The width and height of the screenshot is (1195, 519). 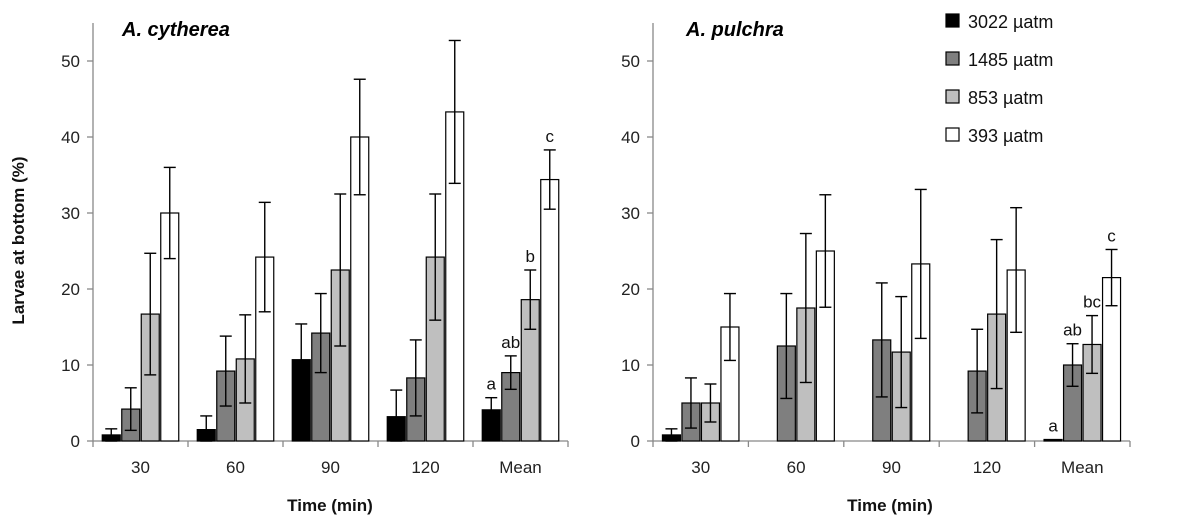 What do you see at coordinates (18, 240) in the screenshot?
I see `y-axis-title: Larvae at bottom (%)` at bounding box center [18, 240].